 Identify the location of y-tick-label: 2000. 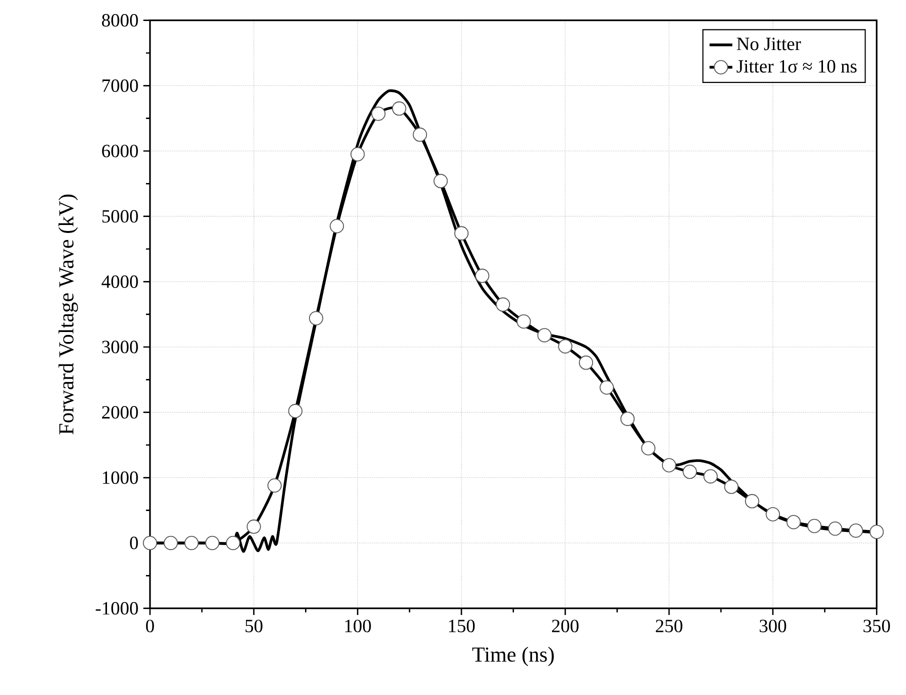
(120, 412).